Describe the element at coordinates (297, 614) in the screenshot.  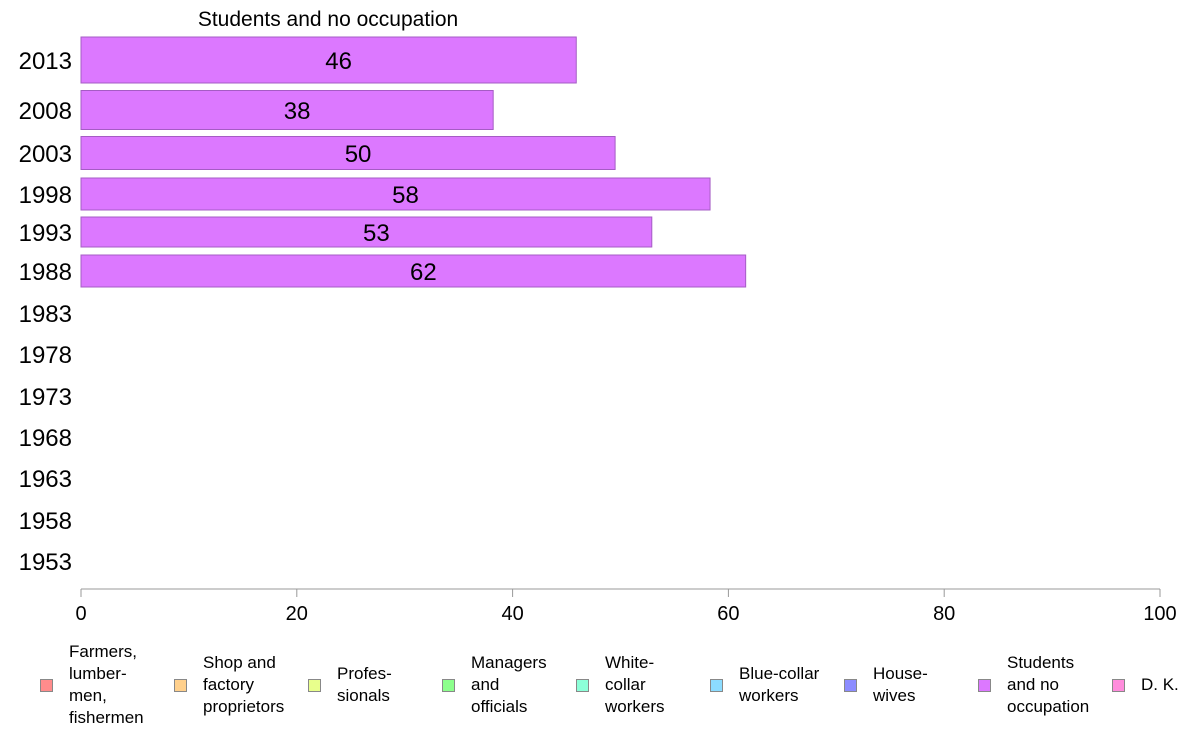
I see `x-tick-label: 20` at that location.